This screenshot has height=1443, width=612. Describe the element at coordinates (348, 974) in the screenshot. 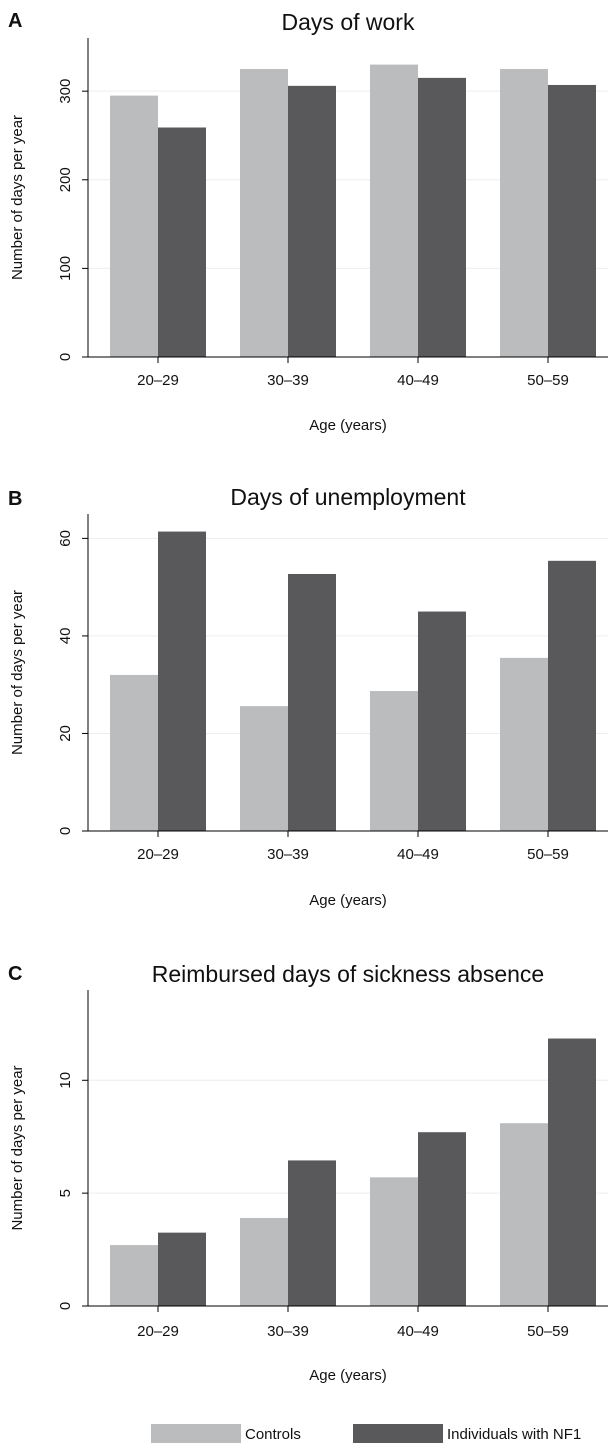

I see `panel-title: Reimbursed days of sickness absence` at that location.